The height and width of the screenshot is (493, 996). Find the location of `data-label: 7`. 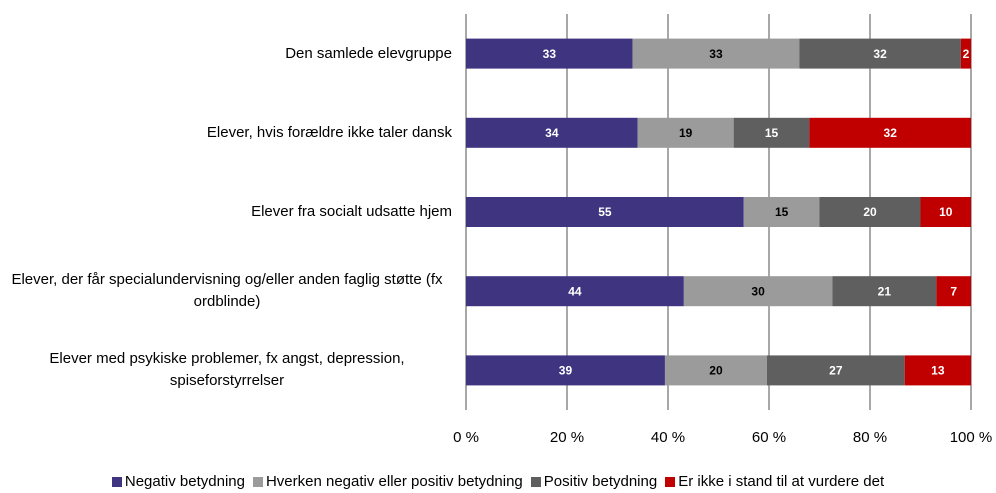

data-label: 7 is located at coordinates (953, 291).